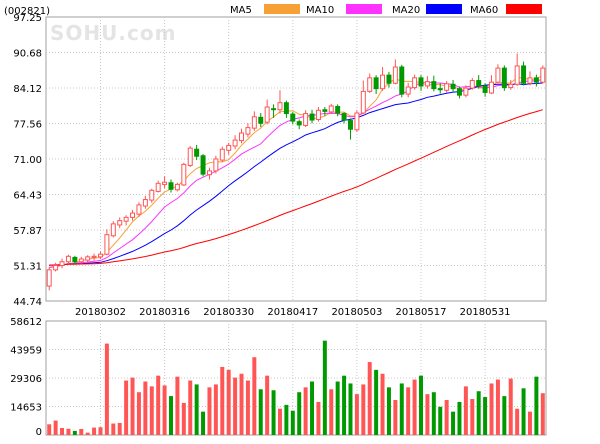 The height and width of the screenshot is (444, 600). What do you see at coordinates (320, 10) in the screenshot?
I see `legend-label-ma10: MA10` at bounding box center [320, 10].